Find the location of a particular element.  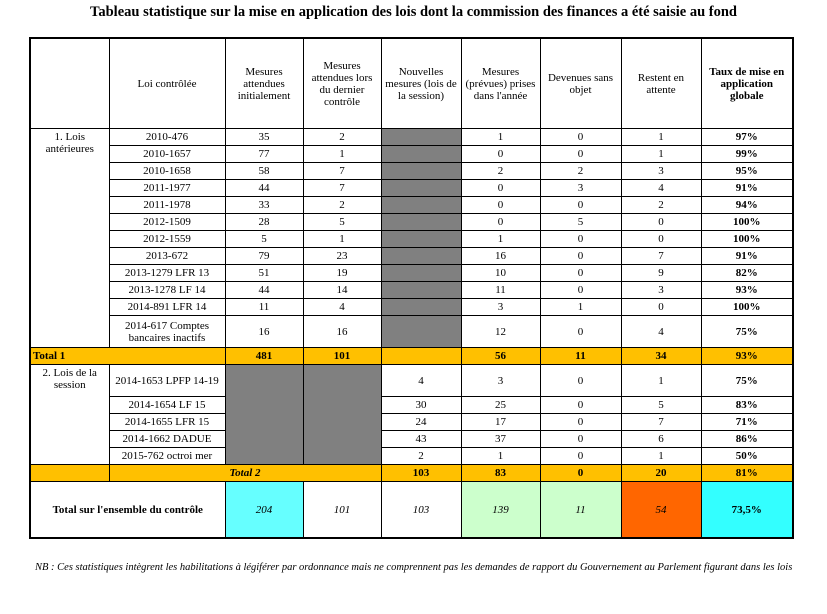

mesures-prises-value: 11 is located at coordinates (500, 290).